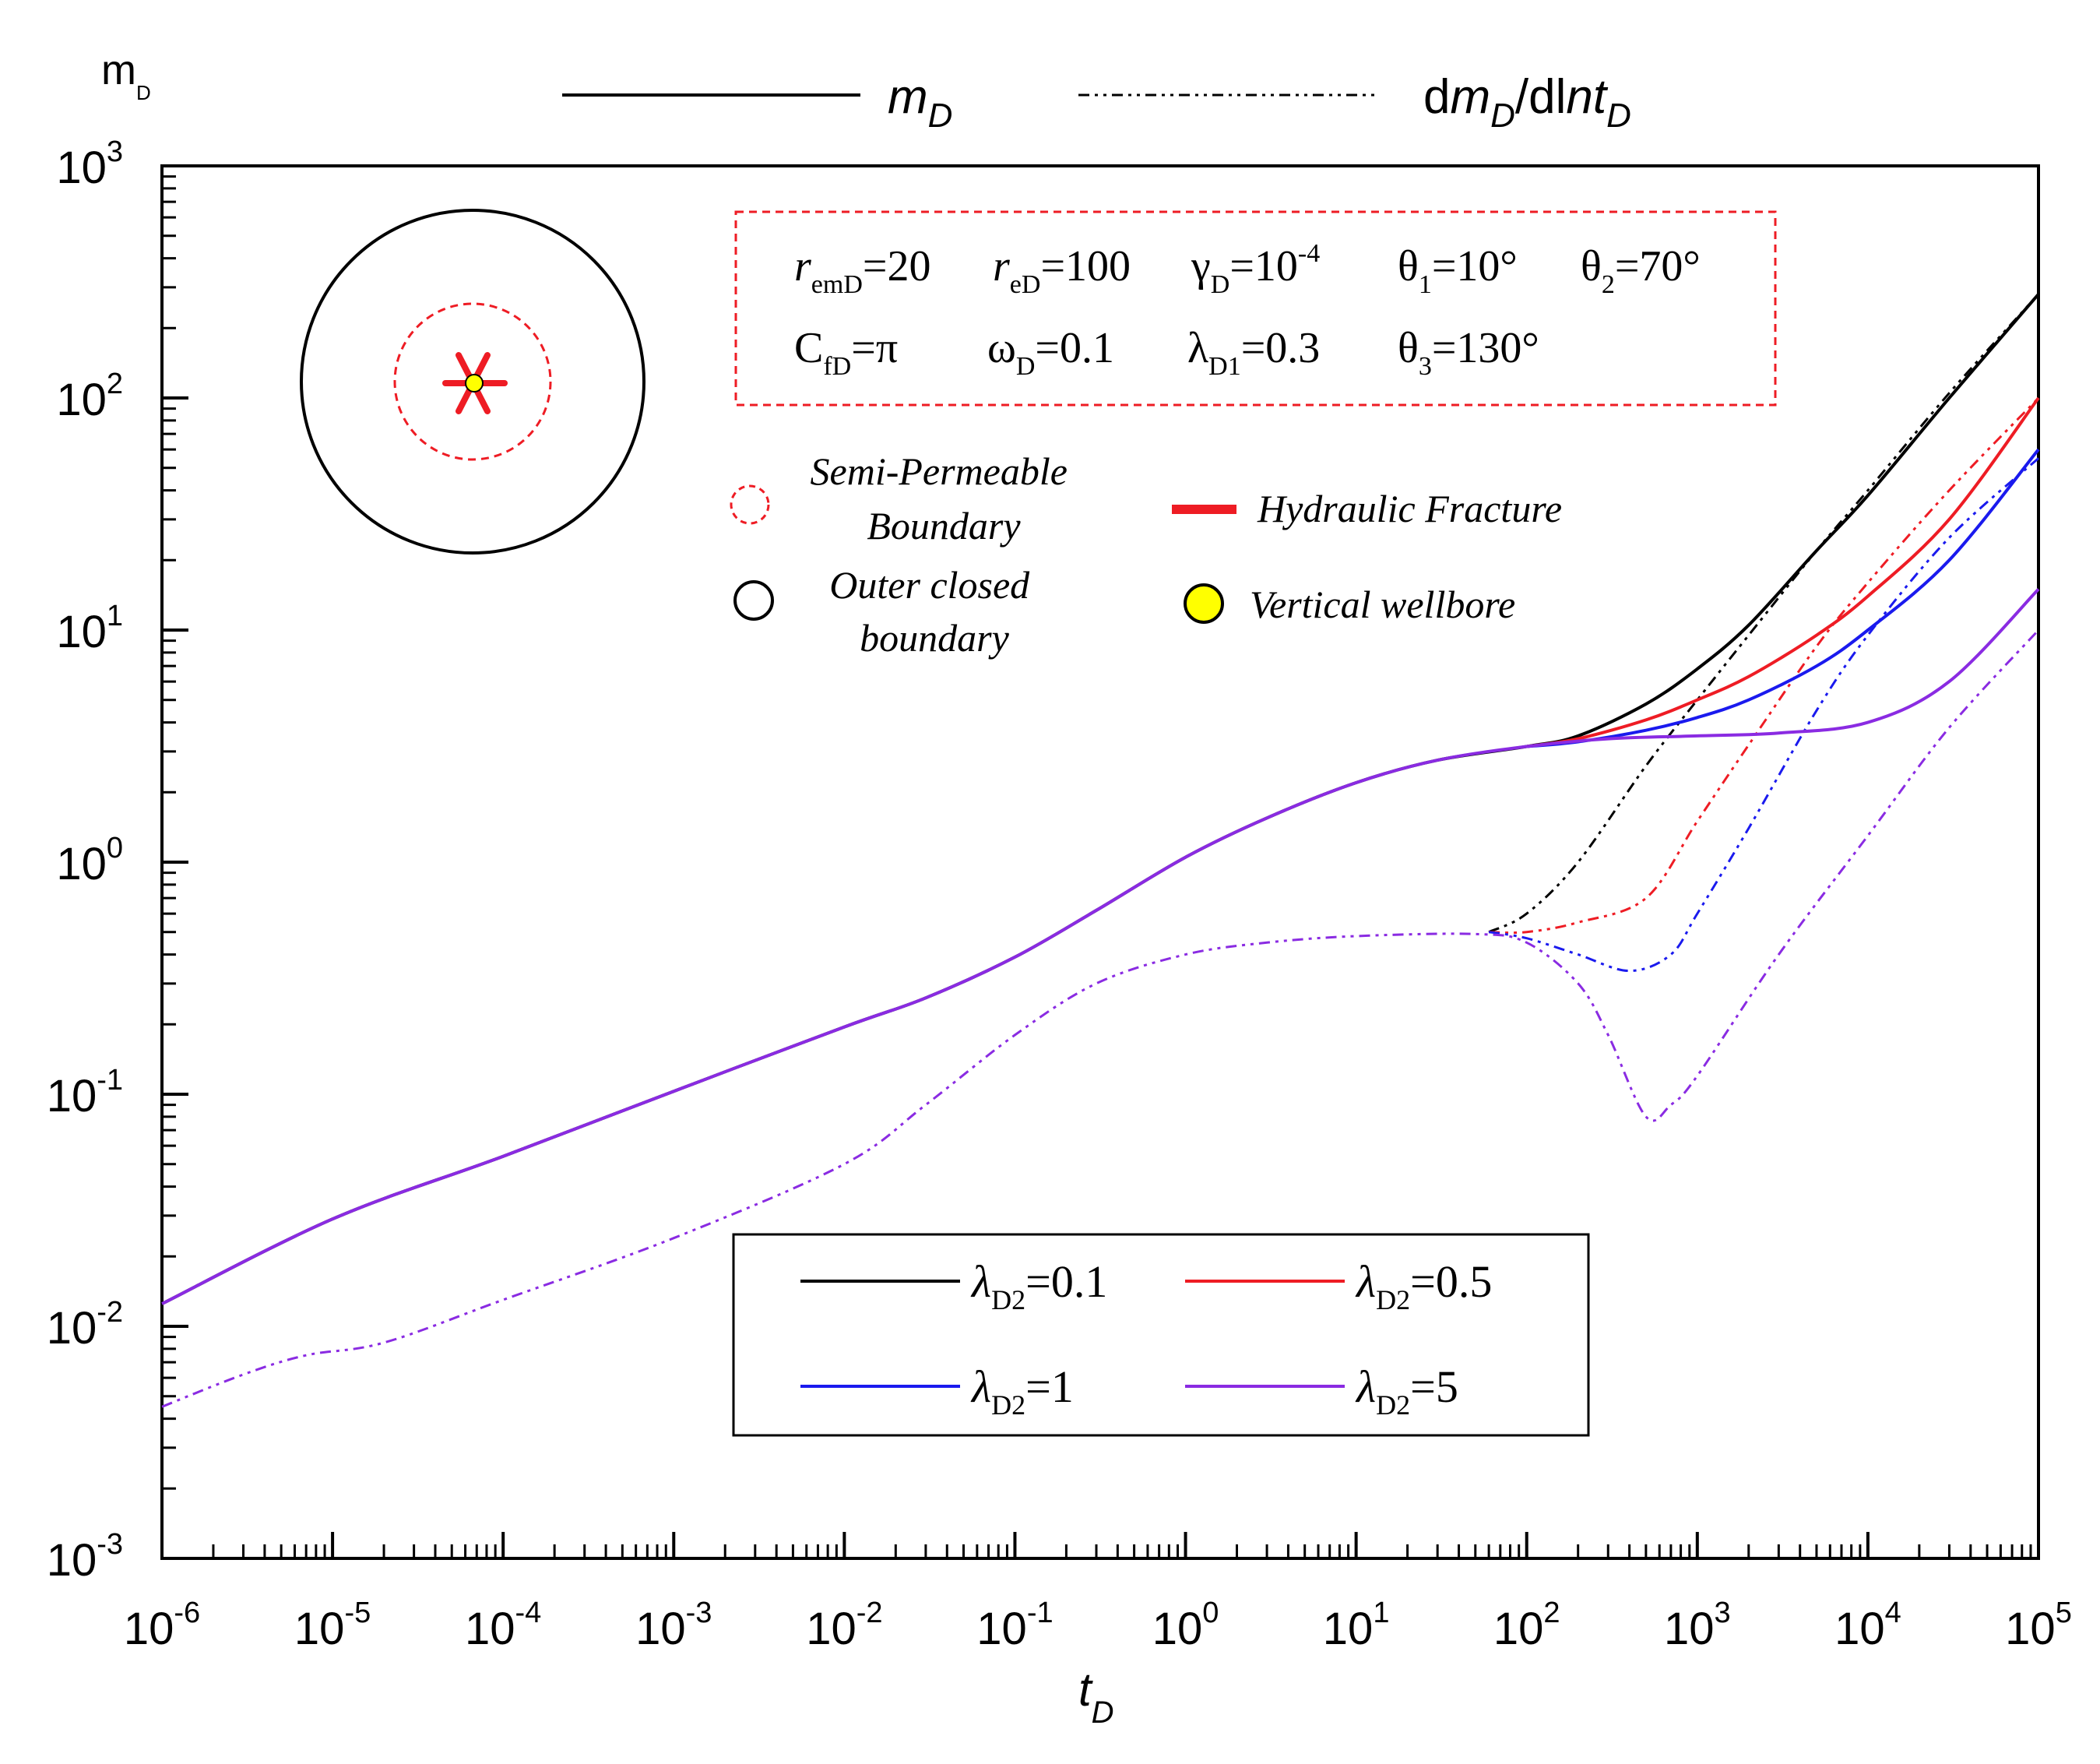 The image size is (2100, 1764). What do you see at coordinates (844, 1626) in the screenshot?
I see `x-tick-label: 10⁻²` at bounding box center [844, 1626].